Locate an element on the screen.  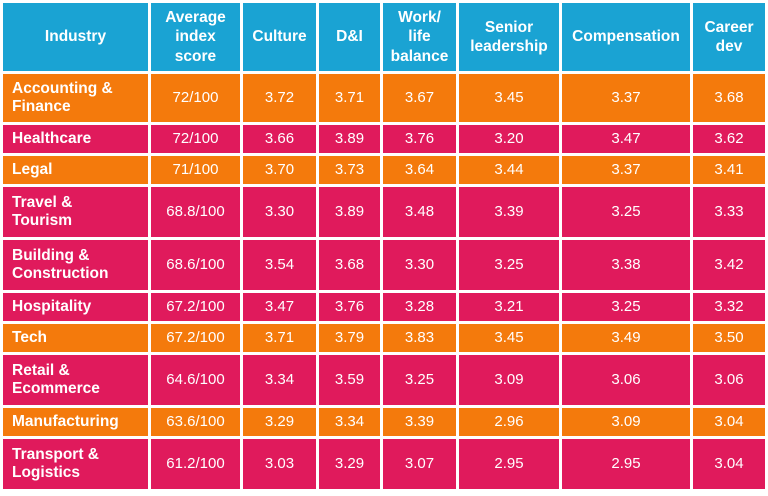
row-label: Building & Construction is located at coordinates (75, 265).